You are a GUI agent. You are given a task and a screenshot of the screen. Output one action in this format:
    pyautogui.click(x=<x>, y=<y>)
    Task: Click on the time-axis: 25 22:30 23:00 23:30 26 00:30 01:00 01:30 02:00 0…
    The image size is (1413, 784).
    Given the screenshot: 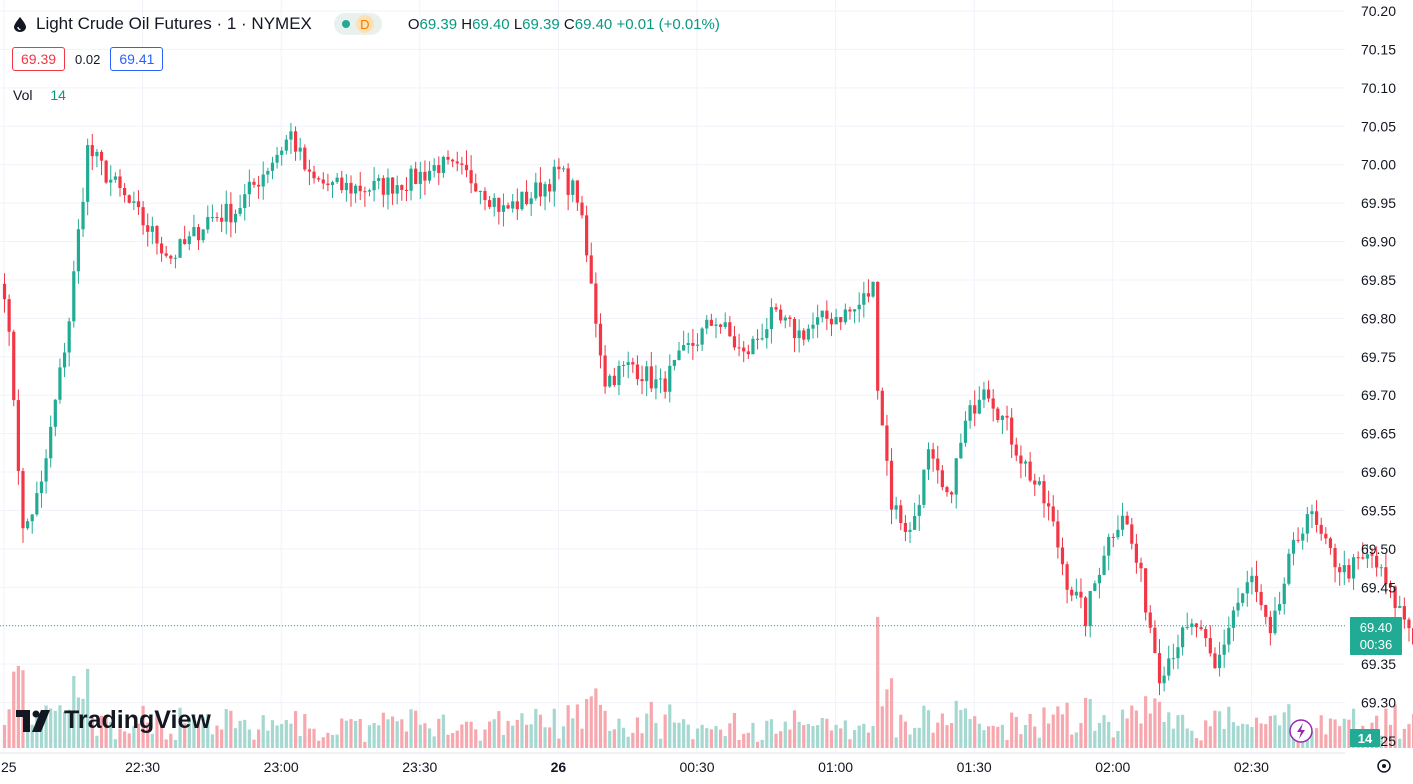 What is the action you would take?
    pyautogui.click(x=635, y=767)
    